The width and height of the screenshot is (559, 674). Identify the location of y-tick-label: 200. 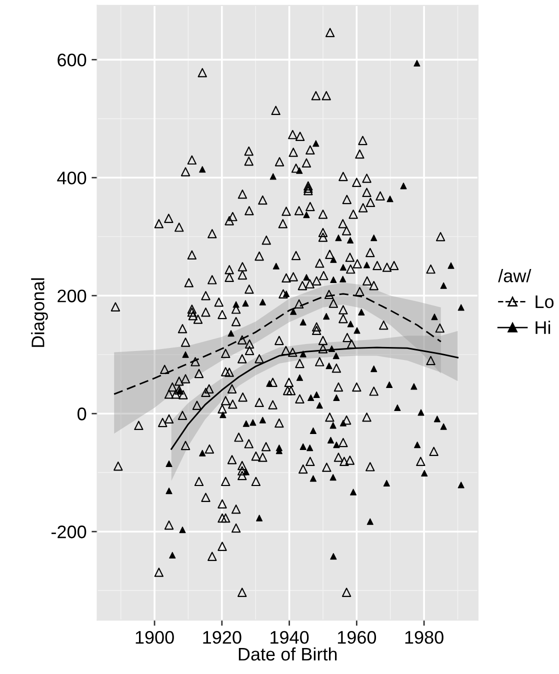
(72, 296).